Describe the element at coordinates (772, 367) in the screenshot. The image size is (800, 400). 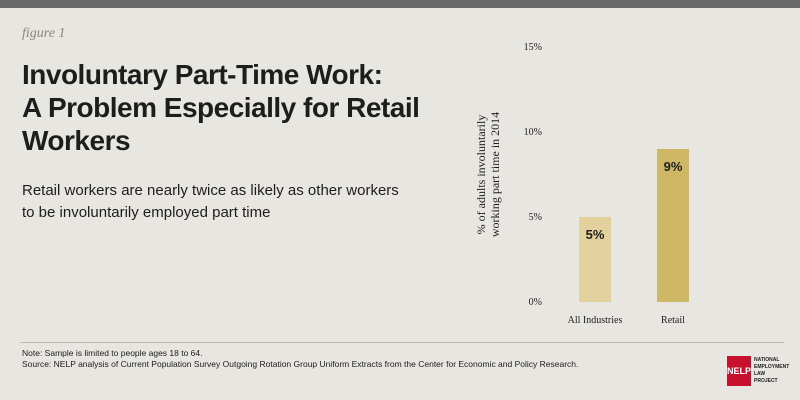
I see `logo-line-2: EMPLOYMENT` at that location.